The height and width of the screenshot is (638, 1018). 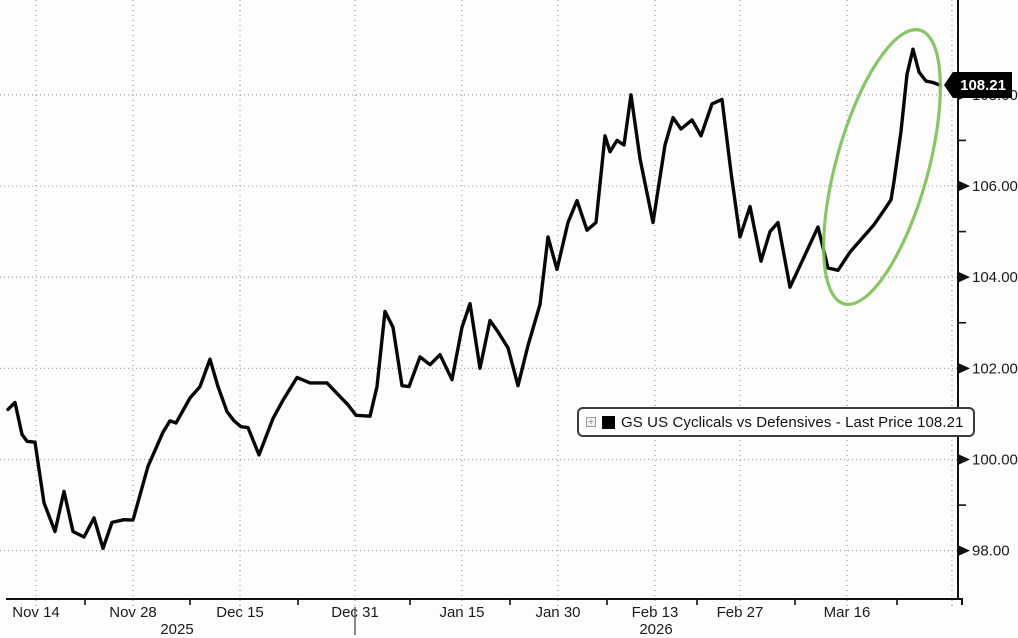 I want to click on legend-expand-icon: +, so click(x=591, y=422).